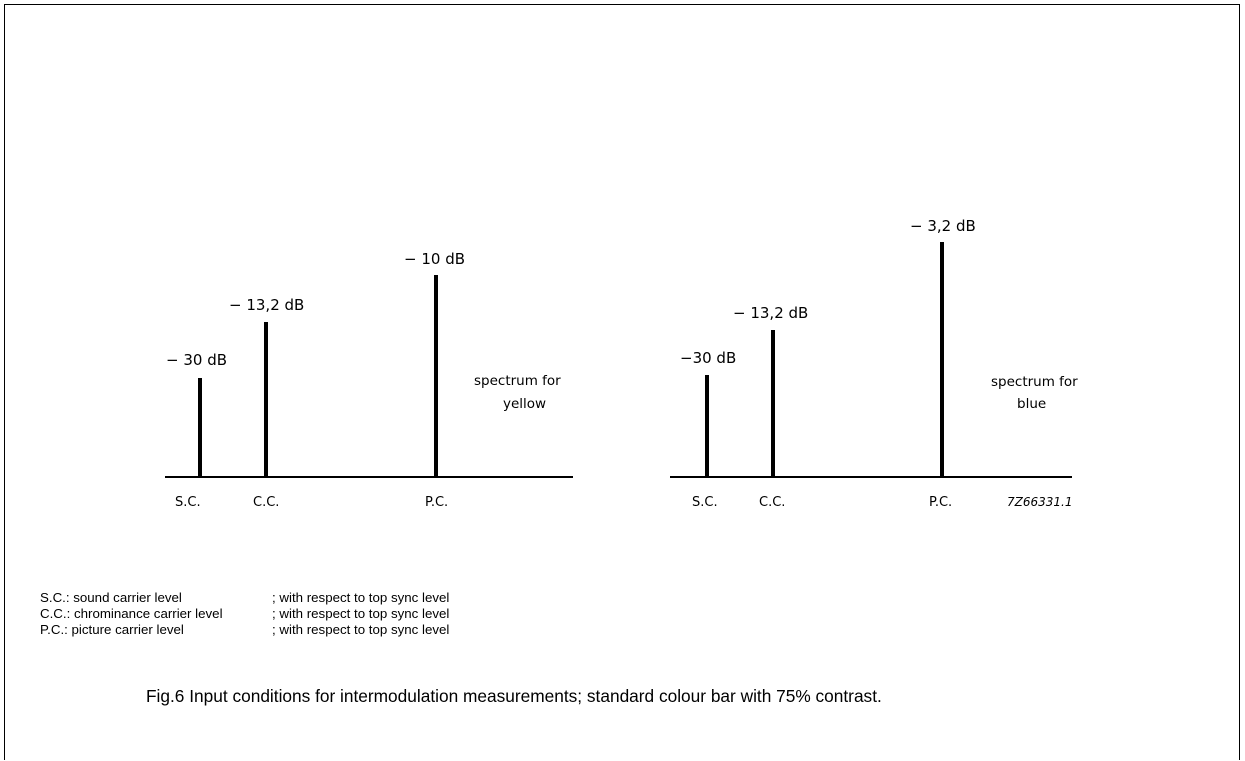  What do you see at coordinates (943, 226) in the screenshot?
I see `level-label-pc: − 3,2 dB` at bounding box center [943, 226].